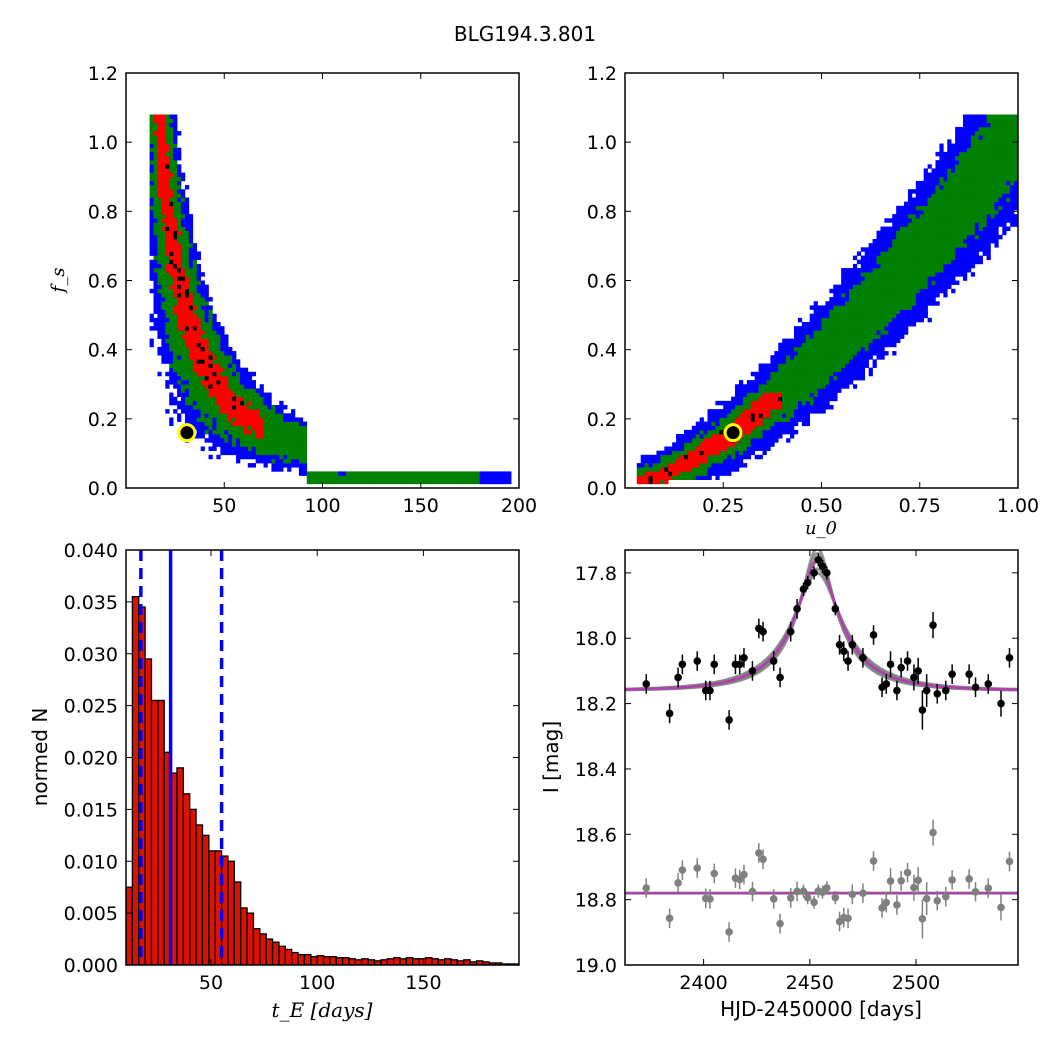 The image size is (1050, 1050). I want to click on residual-point, so click(918, 880).